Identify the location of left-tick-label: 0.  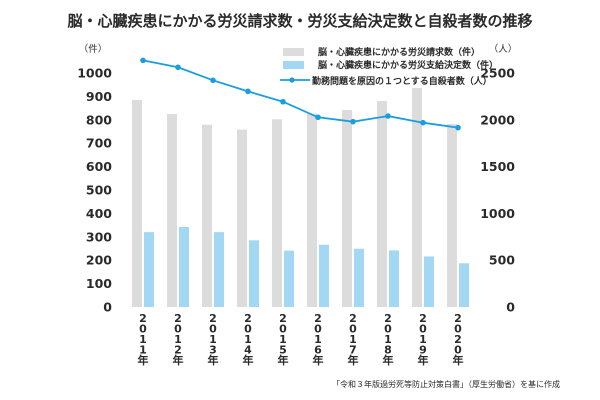
(107, 307).